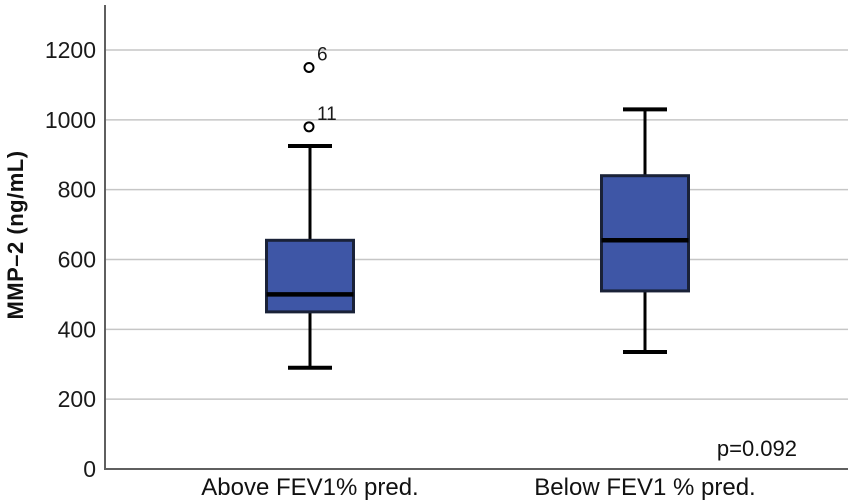 The height and width of the screenshot is (504, 855). Describe the element at coordinates (645, 487) in the screenshot. I see `x-category-label-below: Below FEV1 % pred.` at that location.